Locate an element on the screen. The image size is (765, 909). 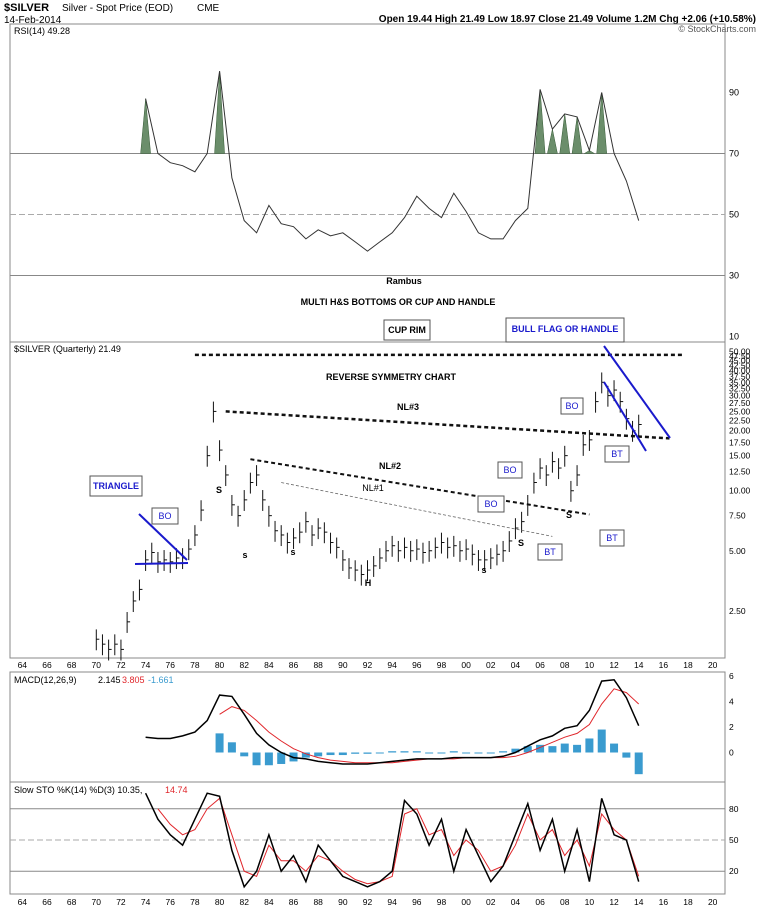
bo-callout-3: BO is located at coordinates (510, 470).